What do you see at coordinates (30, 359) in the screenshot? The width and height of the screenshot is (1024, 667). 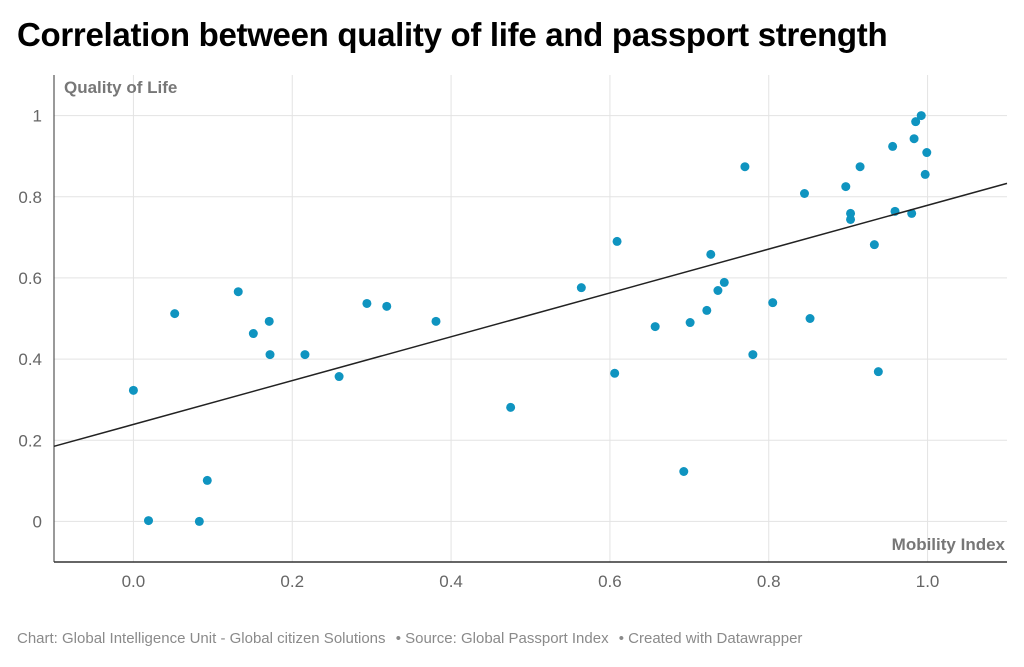 I see `y-tick-label: 0.4` at bounding box center [30, 359].